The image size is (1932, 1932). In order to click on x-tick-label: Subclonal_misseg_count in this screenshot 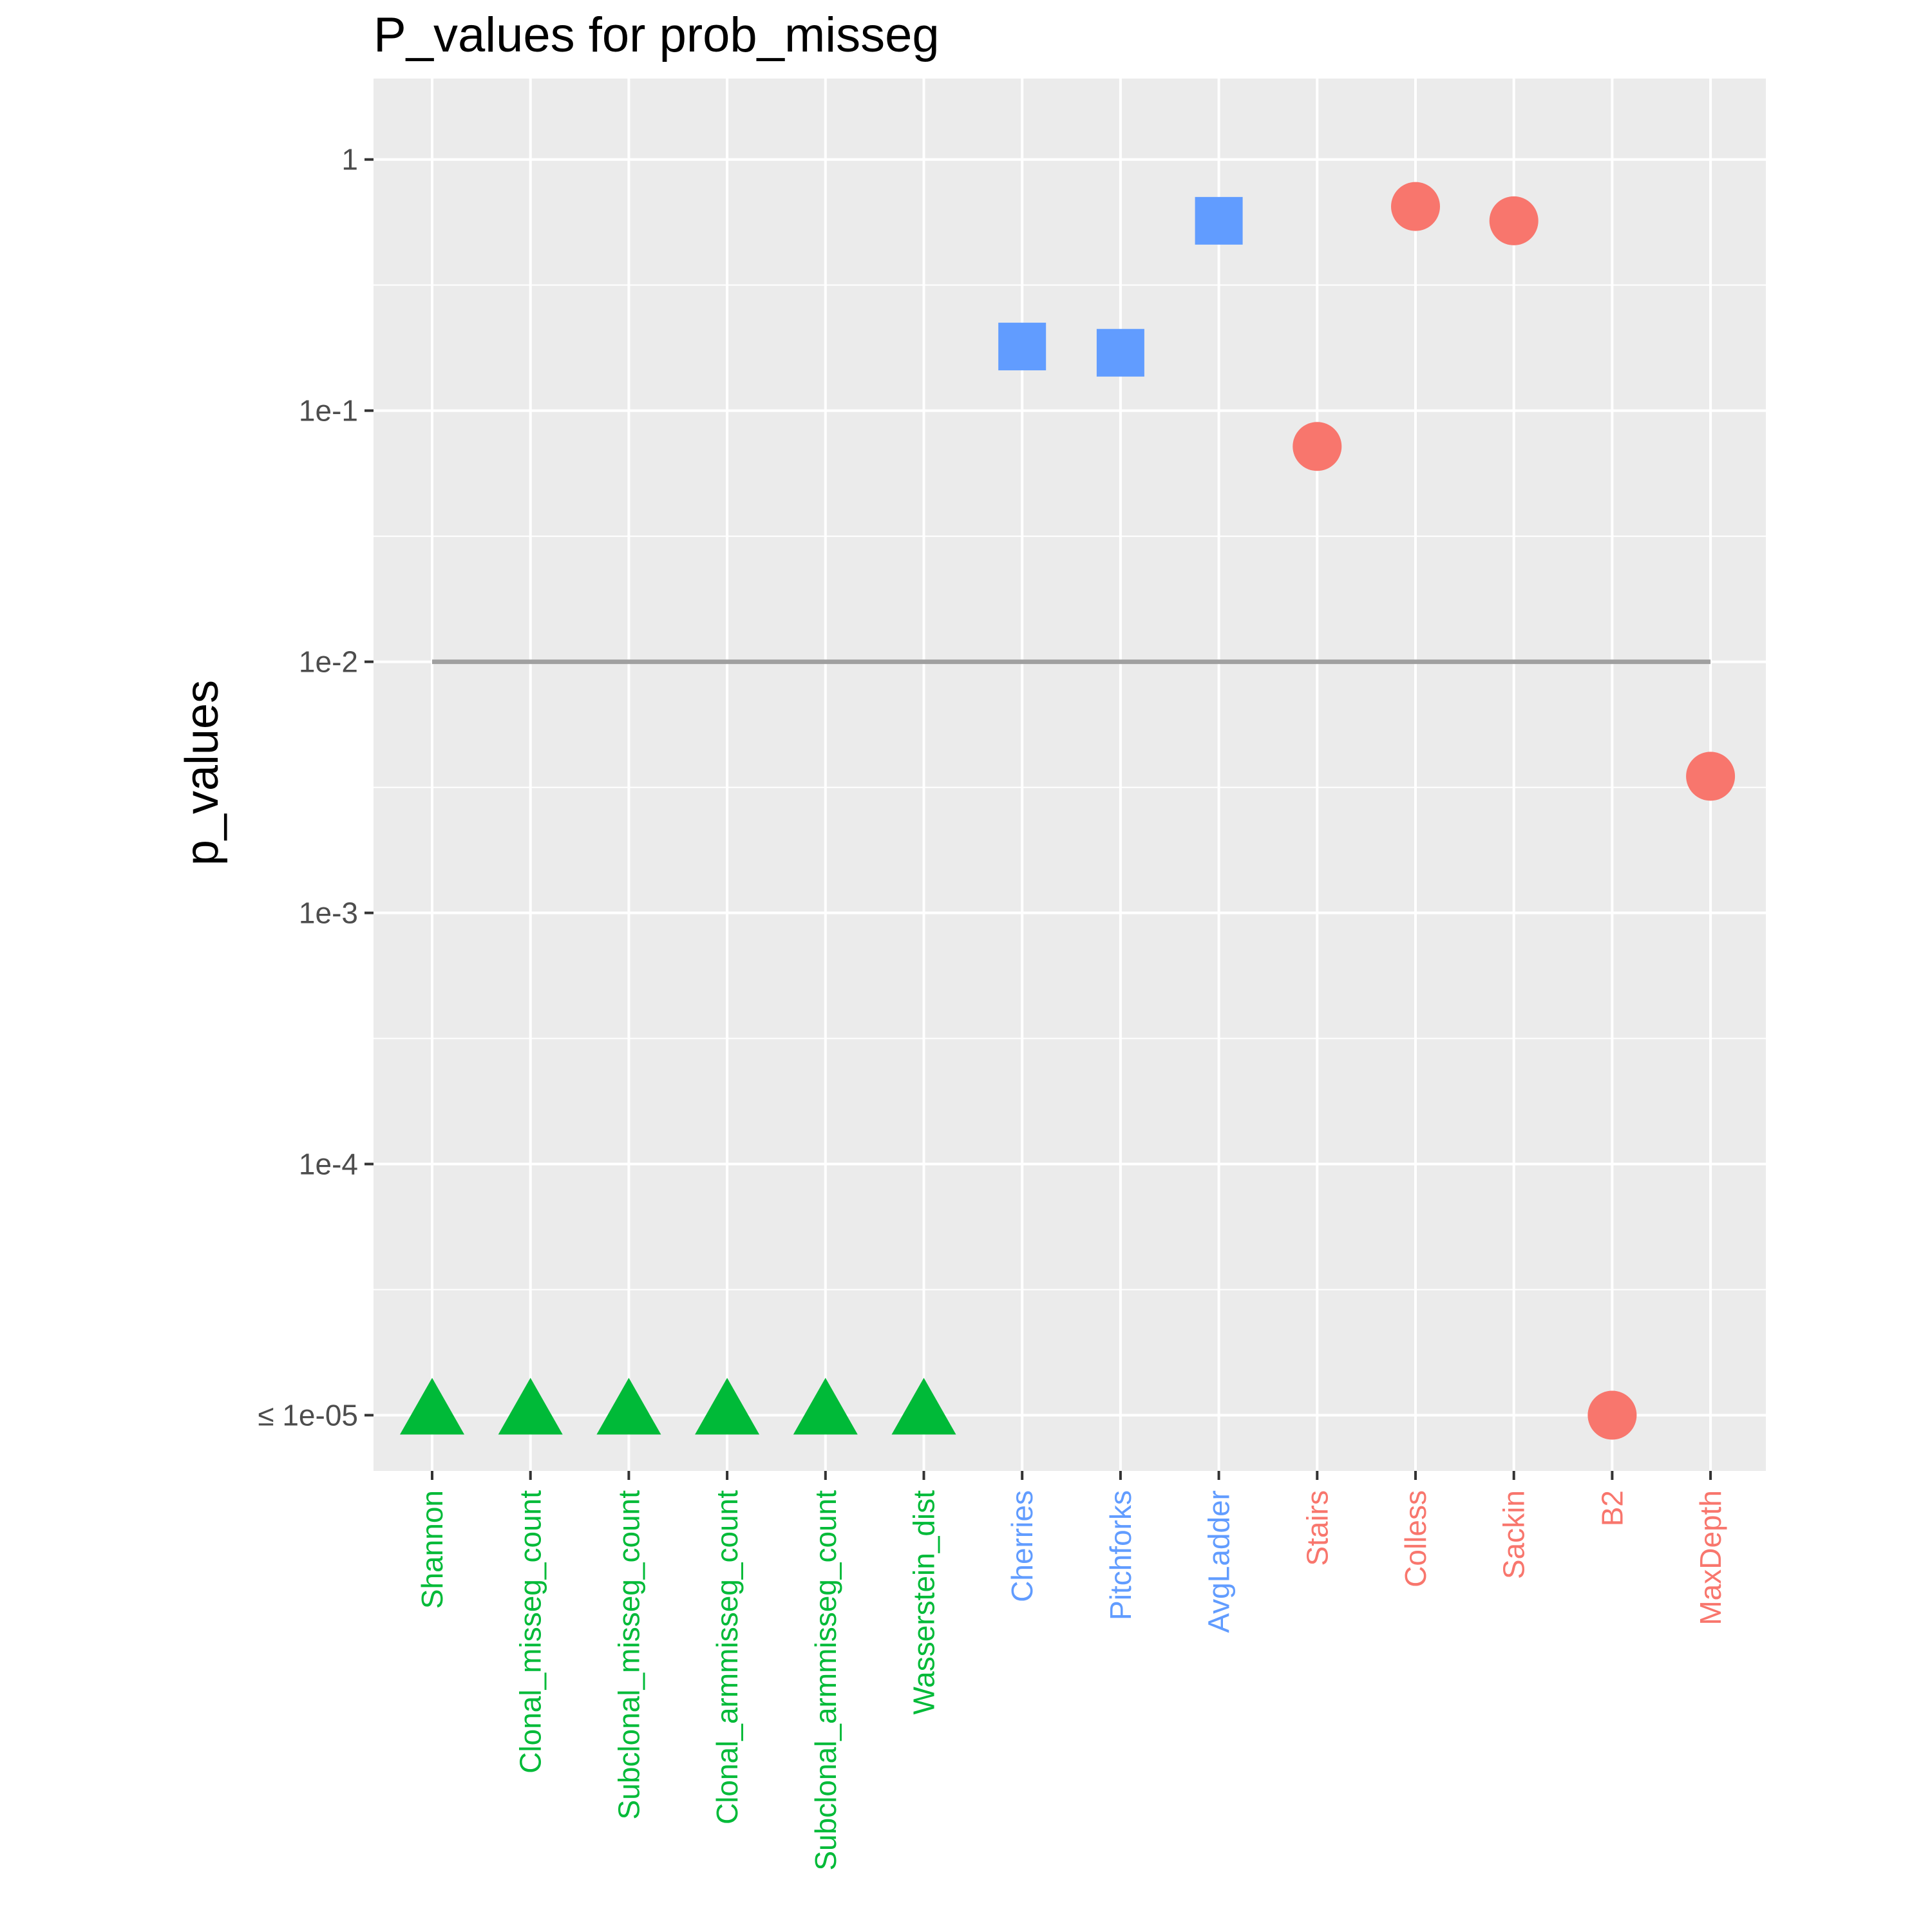, I will do `click(628, 1655)`.